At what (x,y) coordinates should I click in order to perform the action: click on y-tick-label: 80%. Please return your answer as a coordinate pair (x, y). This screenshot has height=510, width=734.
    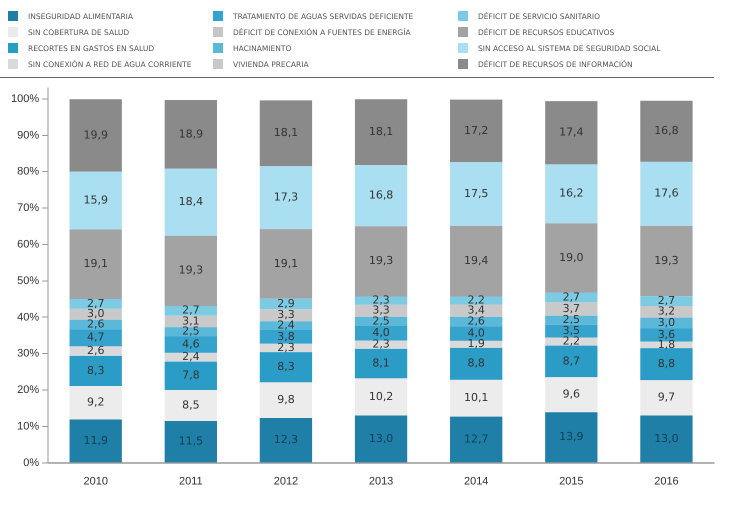
    Looking at the image, I should click on (28, 172).